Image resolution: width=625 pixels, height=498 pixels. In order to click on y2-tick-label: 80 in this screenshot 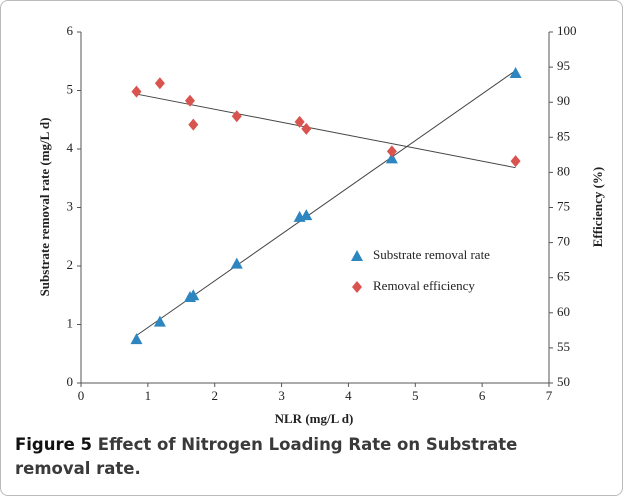, I will do `click(563, 170)`.